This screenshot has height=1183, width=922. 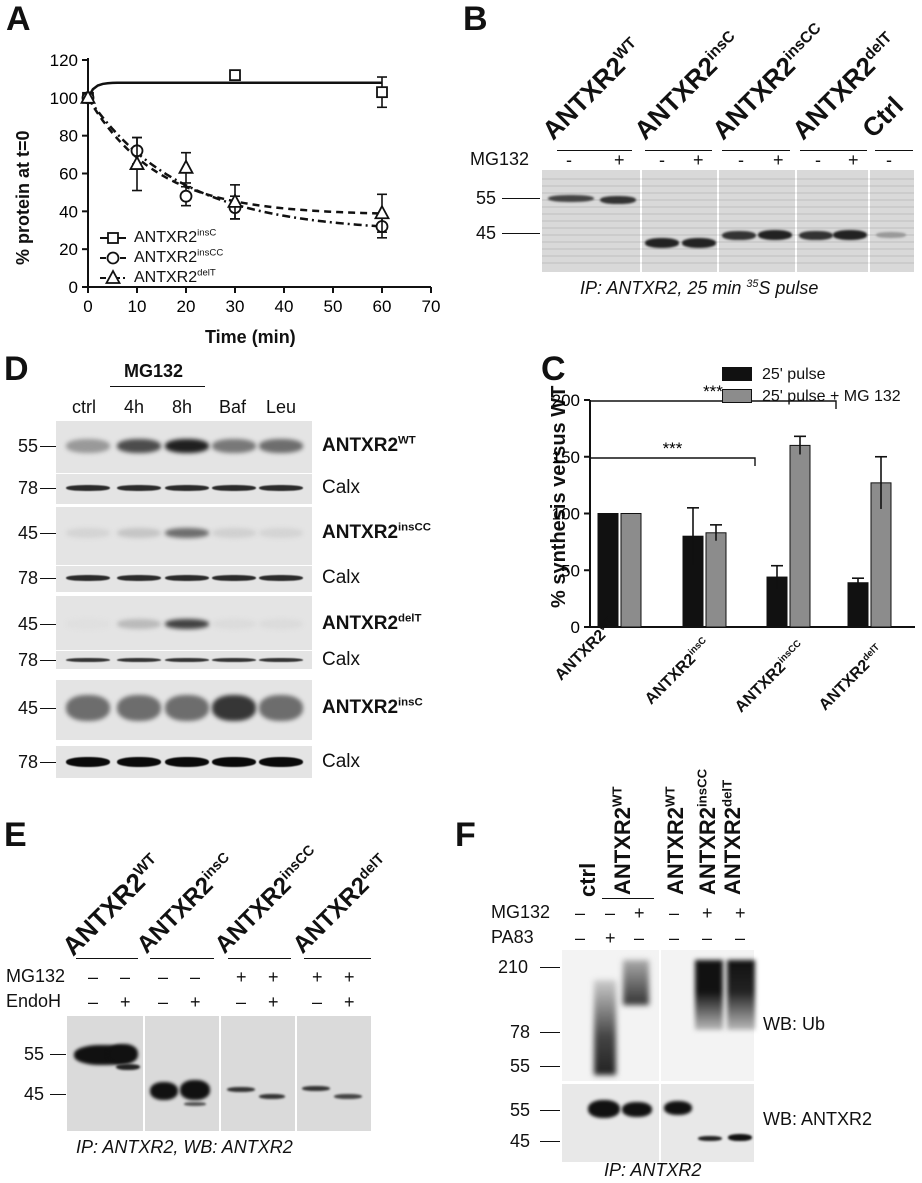 I want to click on f-mg-sign: –, so click(x=674, y=913).